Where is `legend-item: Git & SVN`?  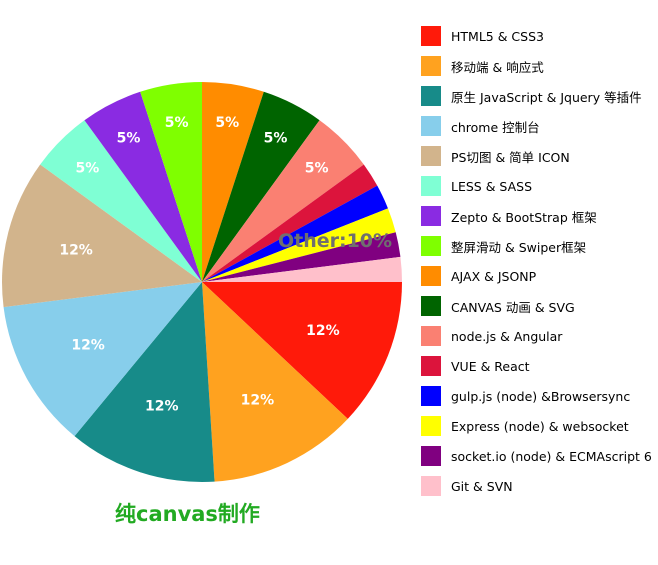 legend-item: Git & SVN is located at coordinates (536, 486).